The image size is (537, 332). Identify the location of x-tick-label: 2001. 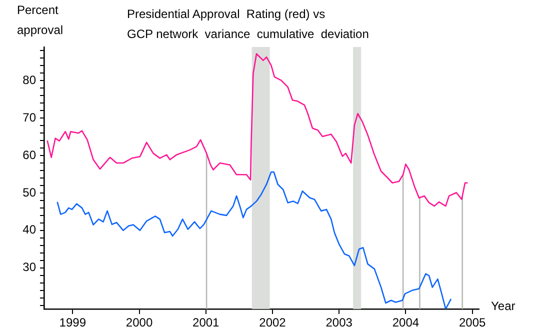
(206, 323).